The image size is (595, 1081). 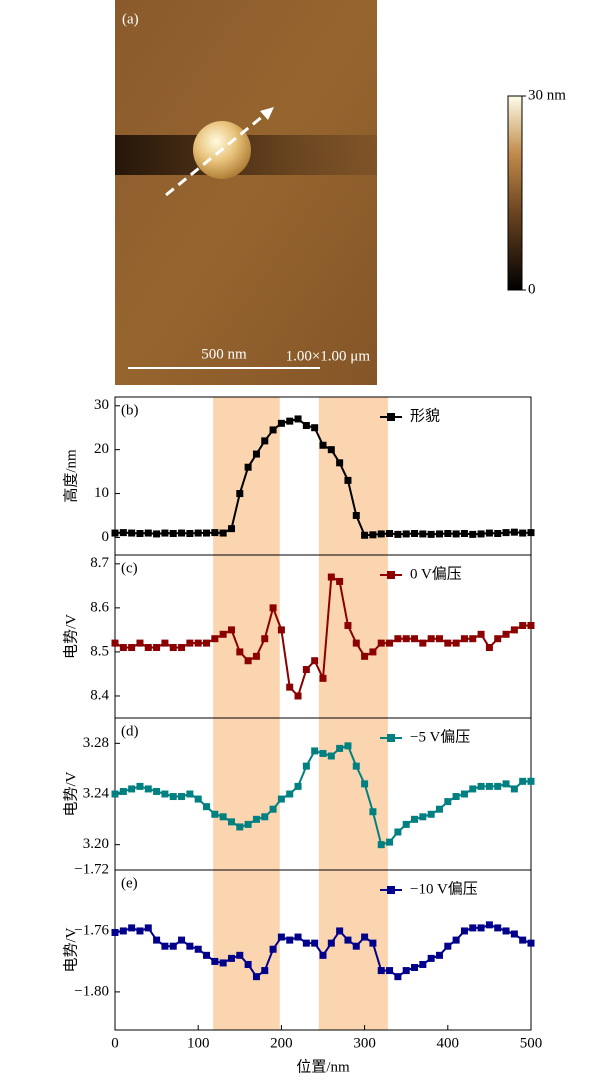 What do you see at coordinates (99, 695) in the screenshot?
I see `y-tick-label: 8.4` at bounding box center [99, 695].